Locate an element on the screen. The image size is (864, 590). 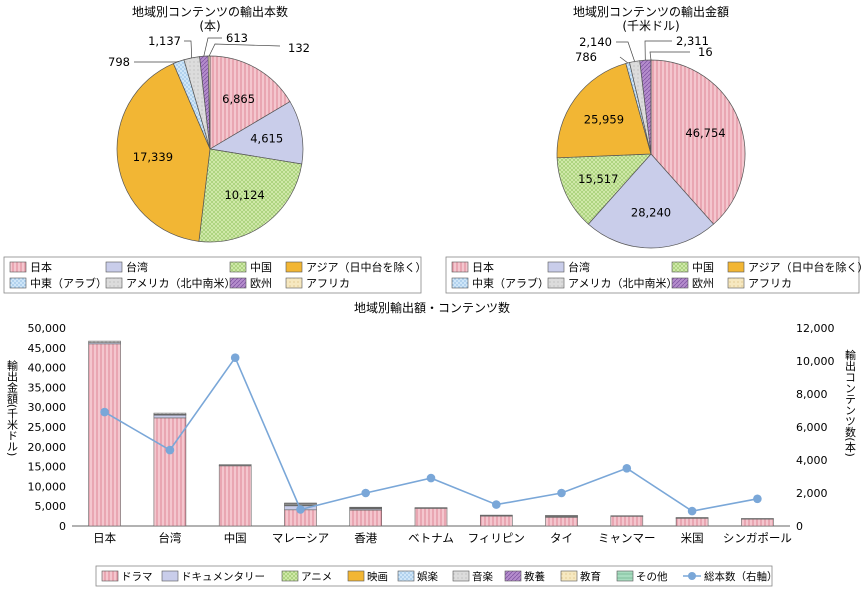
legend-label: アニメ is located at coordinates (316, 577).